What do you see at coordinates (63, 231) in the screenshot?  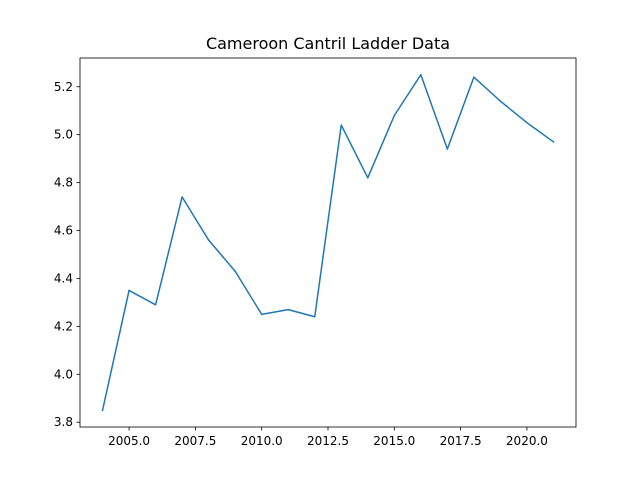 I see `y-tick-label: 4.6` at bounding box center [63, 231].